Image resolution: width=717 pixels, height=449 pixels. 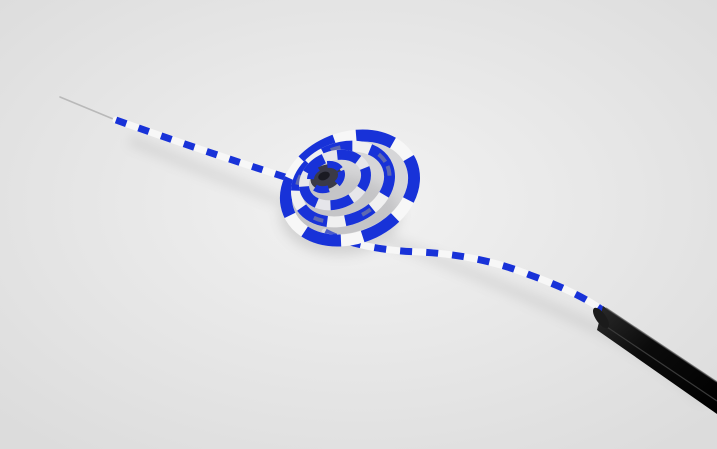 I want to click on spiral-coil, so click(x=350, y=188).